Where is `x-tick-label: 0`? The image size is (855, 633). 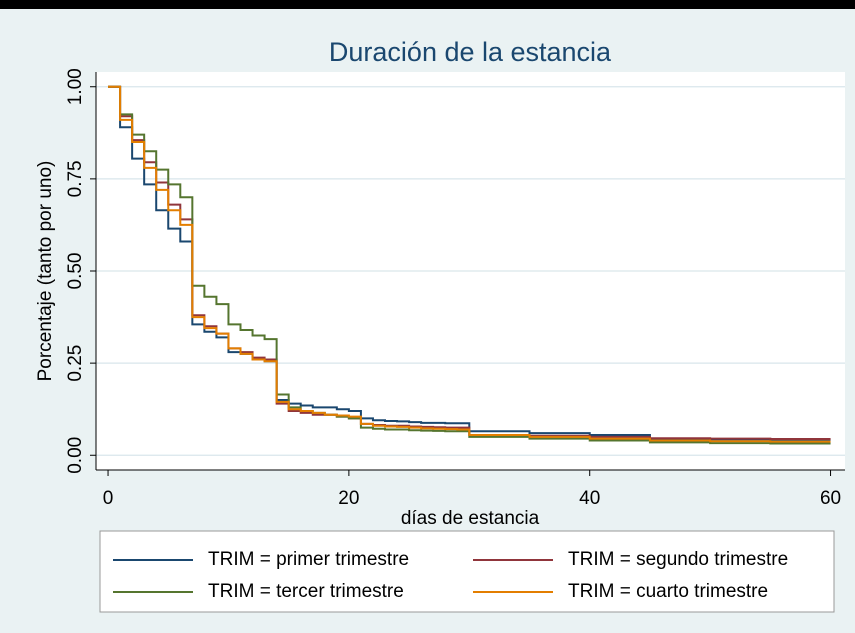
x-tick-label: 0 is located at coordinates (108, 498).